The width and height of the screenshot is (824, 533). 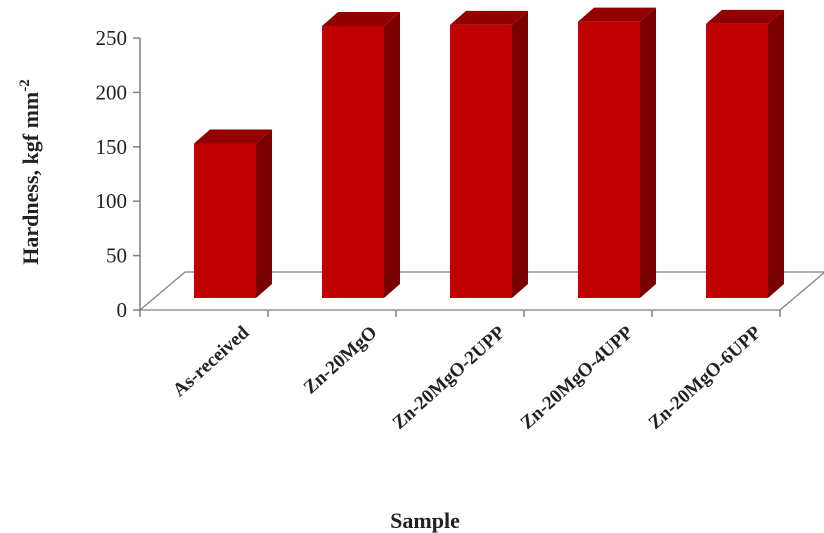 What do you see at coordinates (112, 38) in the screenshot?
I see `y-tick-label: 250` at bounding box center [112, 38].